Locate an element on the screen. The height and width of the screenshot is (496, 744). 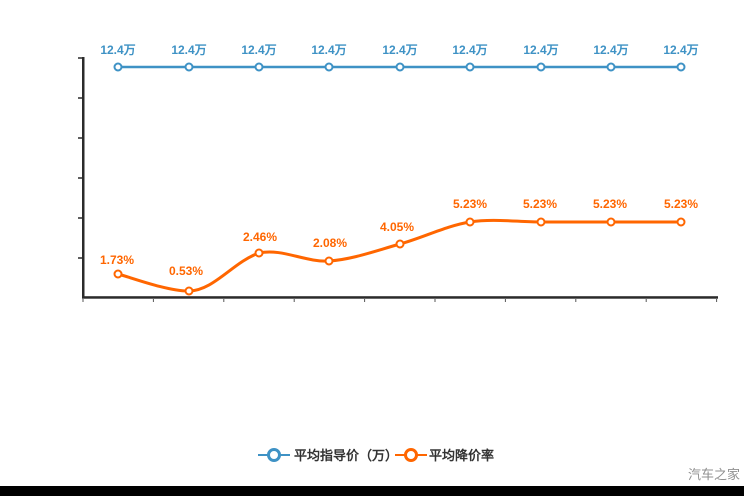
svg-text: 汽车之家 is located at coordinates (714, 474).